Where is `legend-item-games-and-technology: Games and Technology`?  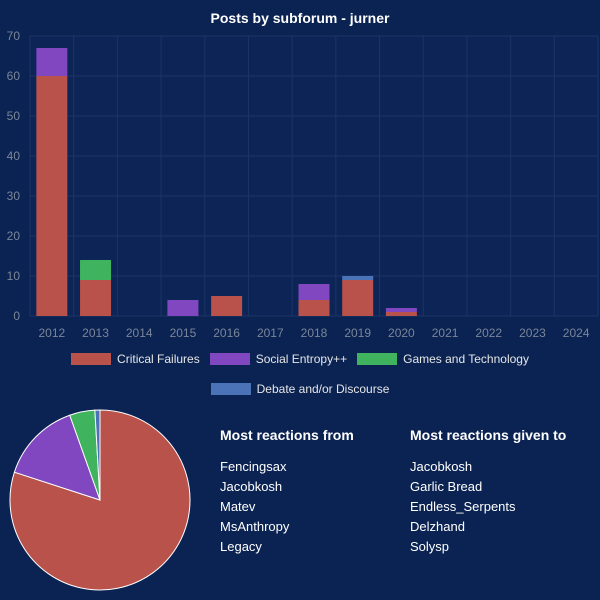 legend-item-games-and-technology: Games and Technology is located at coordinates (443, 359).